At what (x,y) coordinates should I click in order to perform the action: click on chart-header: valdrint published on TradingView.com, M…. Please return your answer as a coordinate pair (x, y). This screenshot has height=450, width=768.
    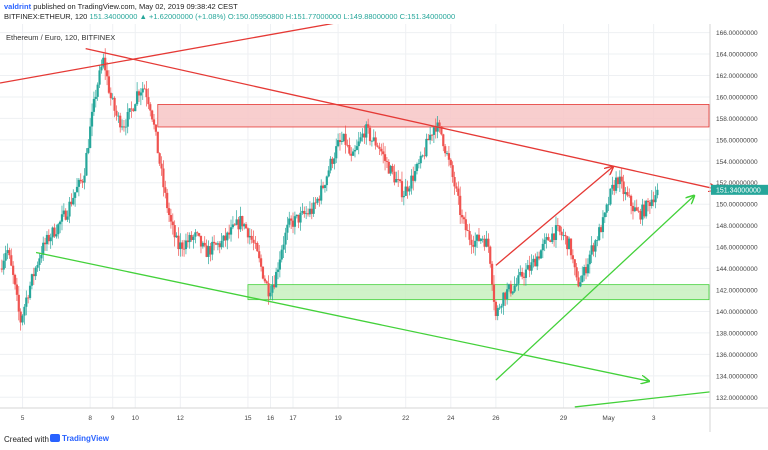
    Looking at the image, I should click on (384, 12).